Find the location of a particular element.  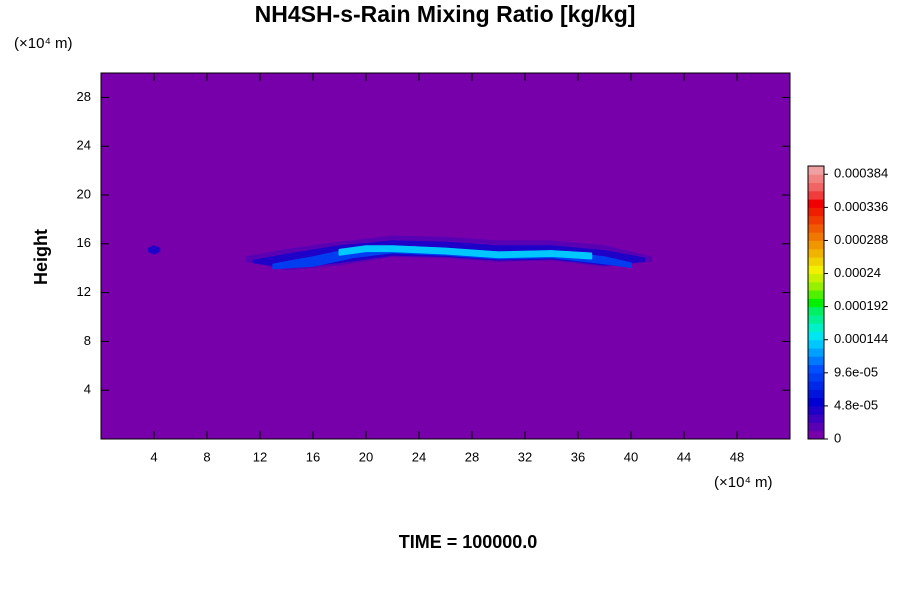

colorbar-frame is located at coordinates (816, 302).